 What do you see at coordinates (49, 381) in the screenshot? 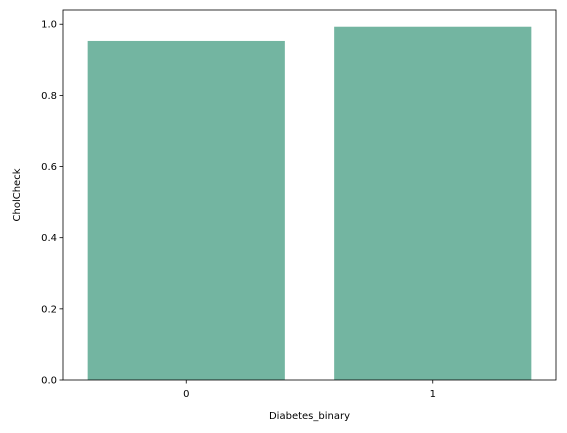
I see `y-tick-label: 0.0` at bounding box center [49, 381].